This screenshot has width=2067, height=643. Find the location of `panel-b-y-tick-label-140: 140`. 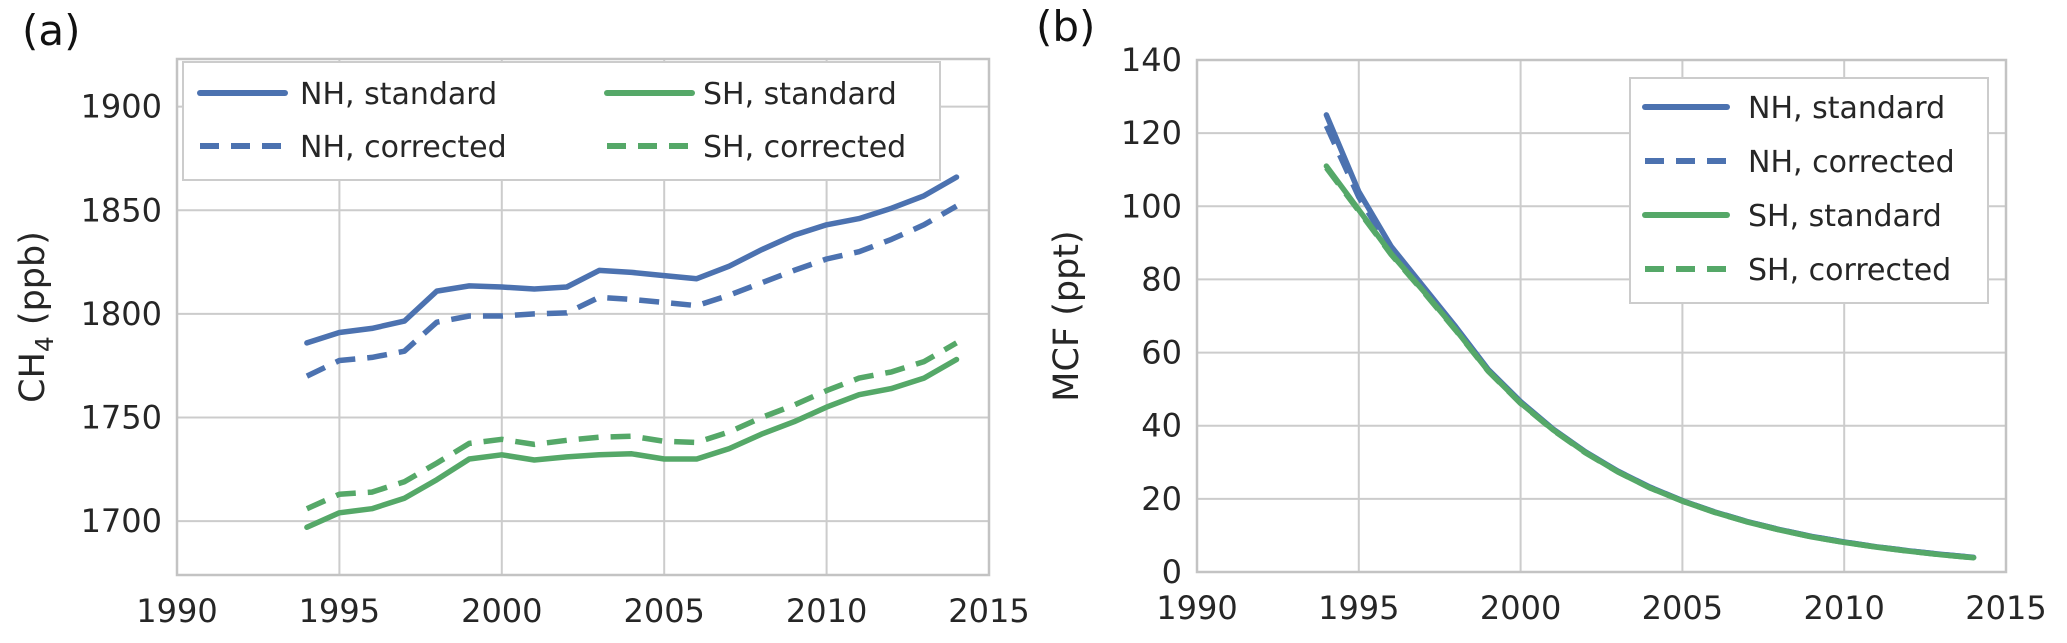

panel-b-y-tick-label-140: 140 is located at coordinates (1151, 60).